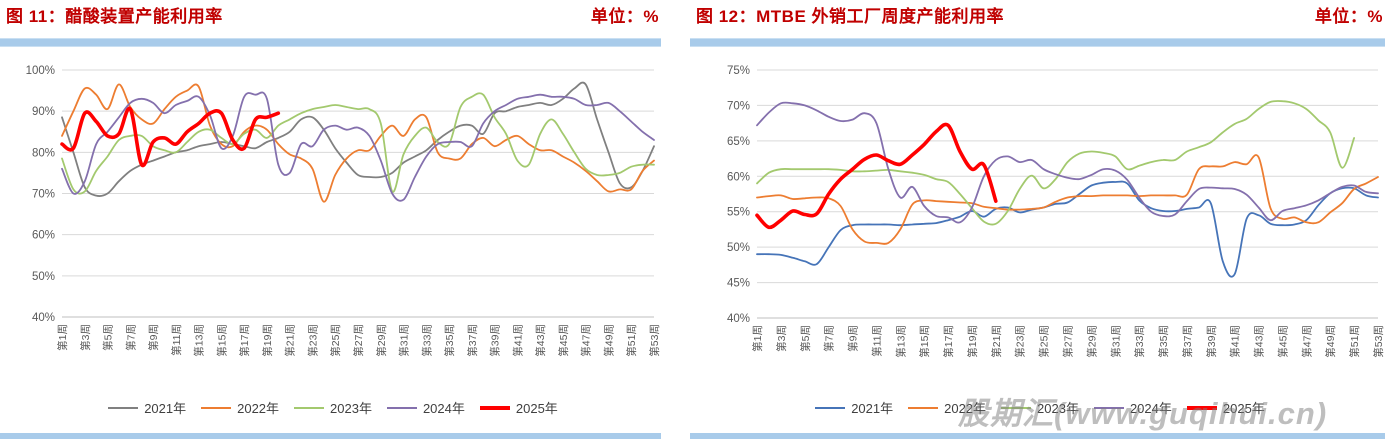 This screenshot has width=1389, height=441. What do you see at coordinates (1243, 408) in the screenshot?
I see `legend-label: 2025年` at bounding box center [1243, 408].